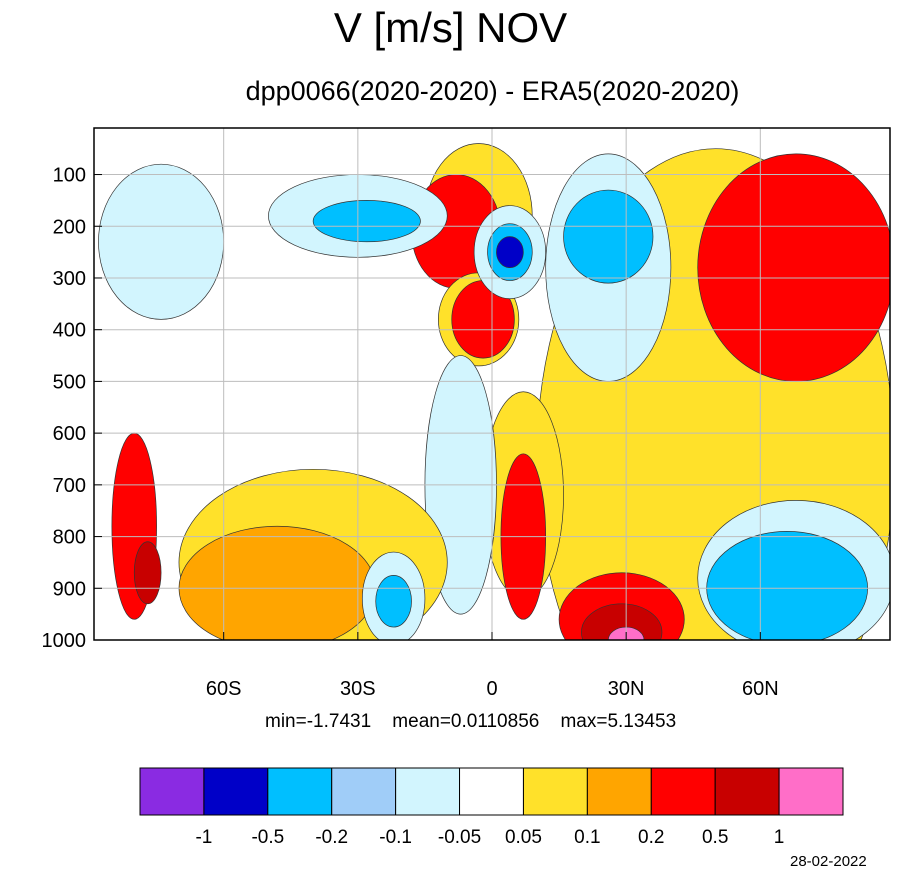  Describe the element at coordinates (421, 721) in the screenshot. I see `stat-mean-label: mean=` at that location.